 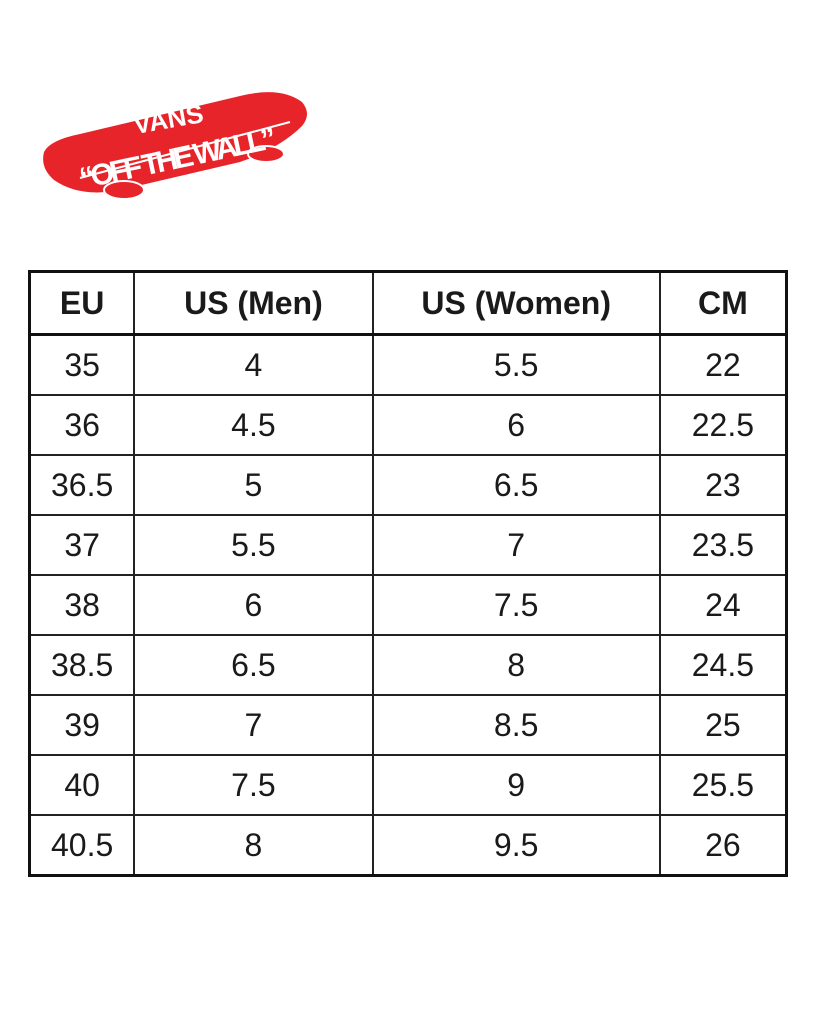 I want to click on cell-cm: 26, so click(x=723, y=845).